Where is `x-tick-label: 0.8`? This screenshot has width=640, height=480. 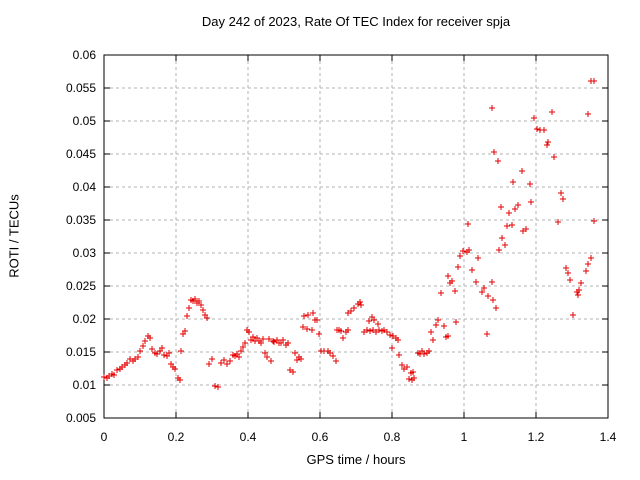
x-tick-label: 0.8 is located at coordinates (392, 437).